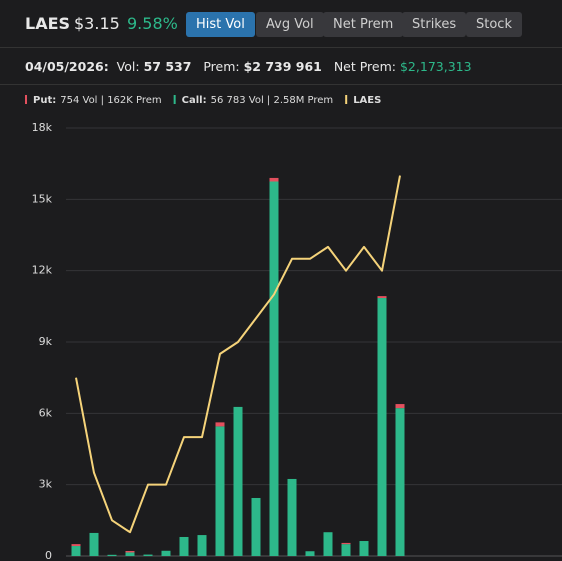 This screenshot has width=562, height=561. What do you see at coordinates (97, 23) in the screenshot?
I see `price: $3.15` at bounding box center [97, 23].